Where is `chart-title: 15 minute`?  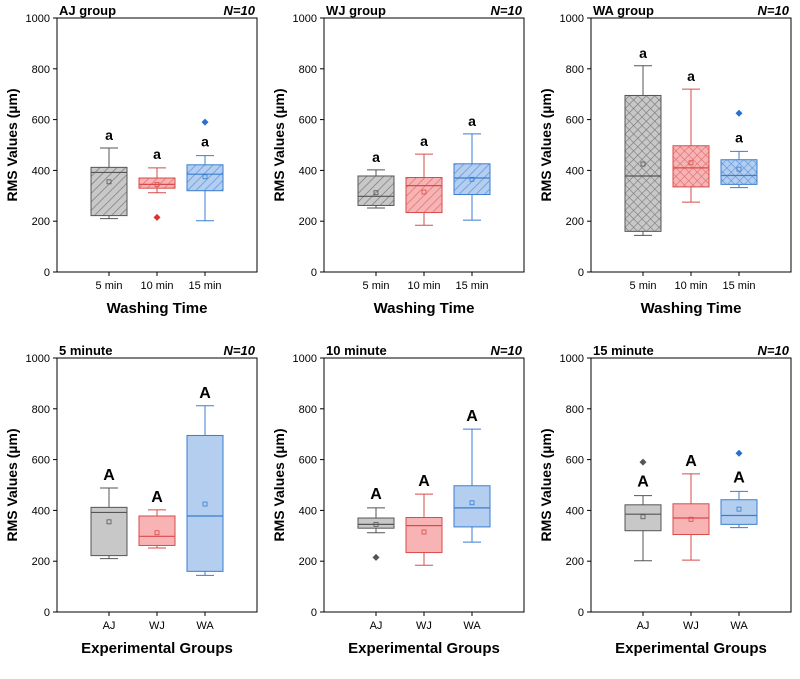 chart-title: 15 minute is located at coordinates (623, 350).